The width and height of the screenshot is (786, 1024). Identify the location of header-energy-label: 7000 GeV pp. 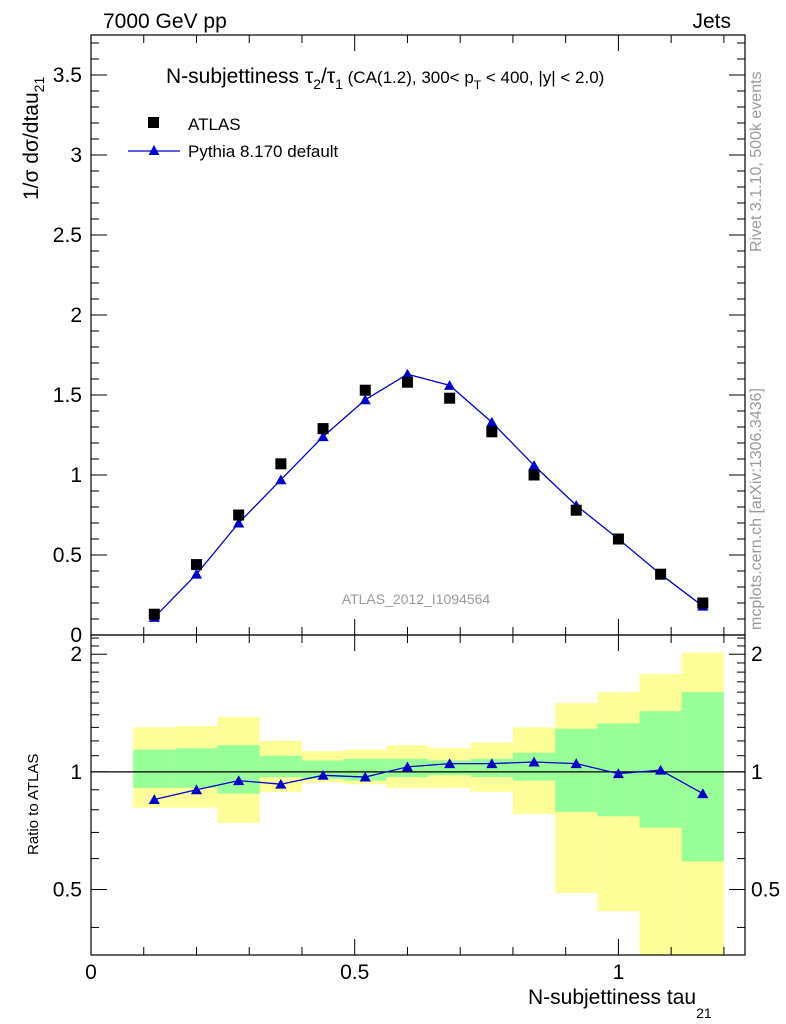
(165, 21).